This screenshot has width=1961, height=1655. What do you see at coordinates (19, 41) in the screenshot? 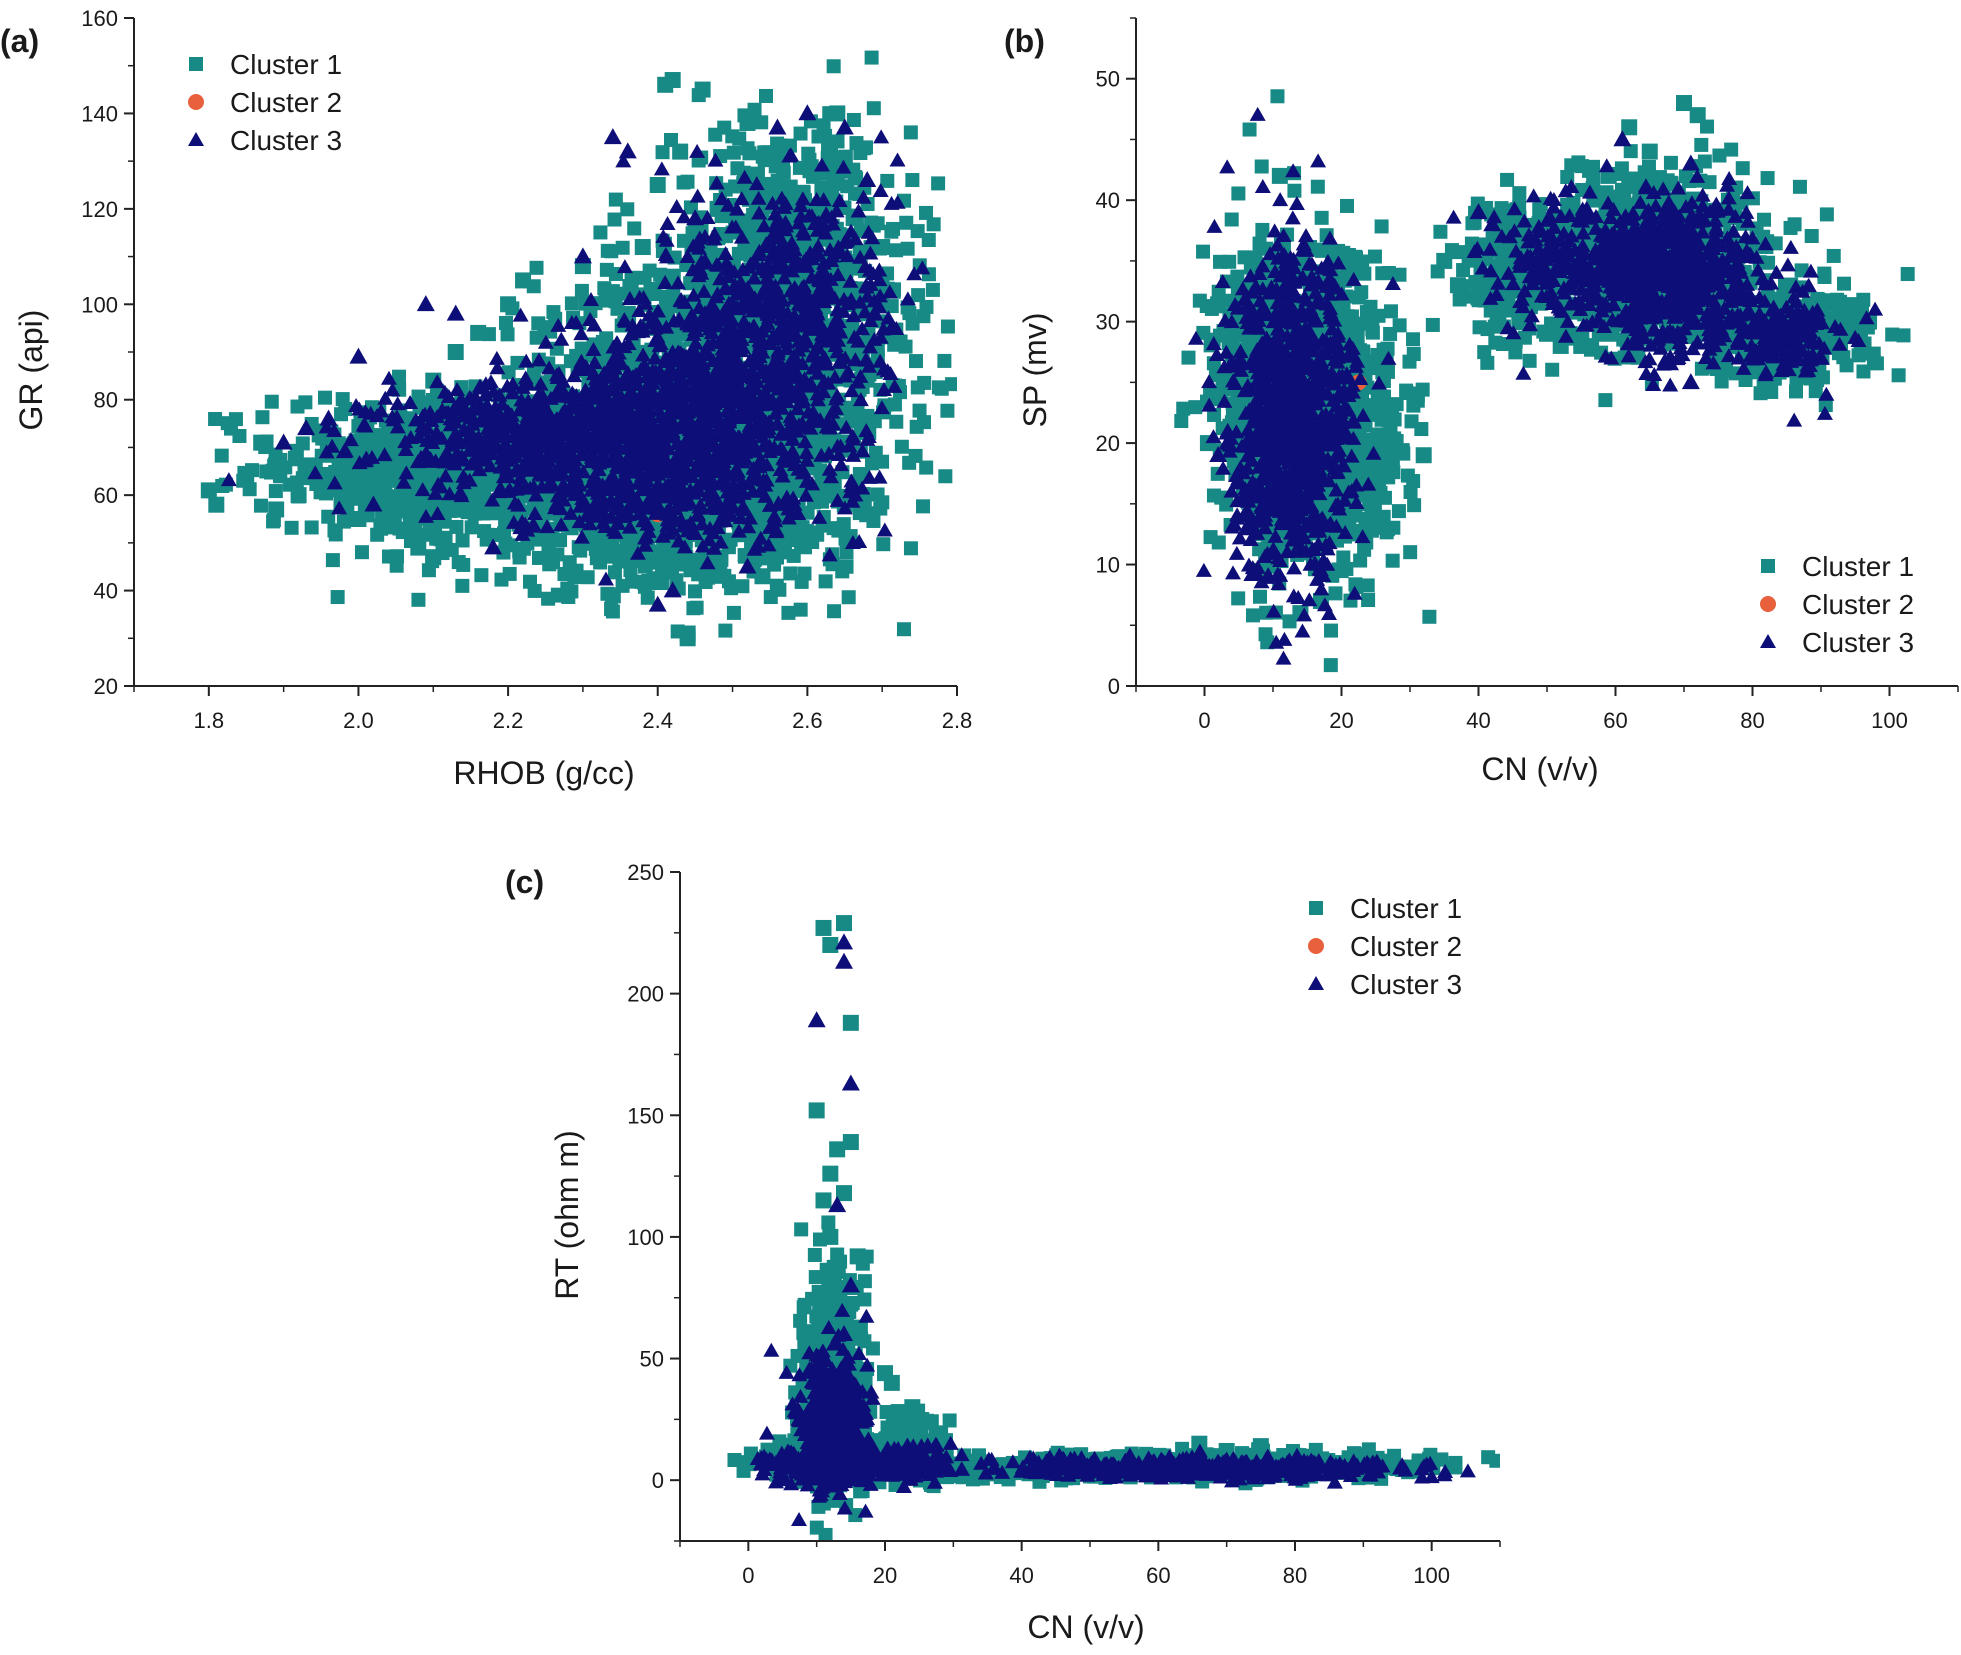
I see `panel-label-a: (a)` at bounding box center [19, 41].